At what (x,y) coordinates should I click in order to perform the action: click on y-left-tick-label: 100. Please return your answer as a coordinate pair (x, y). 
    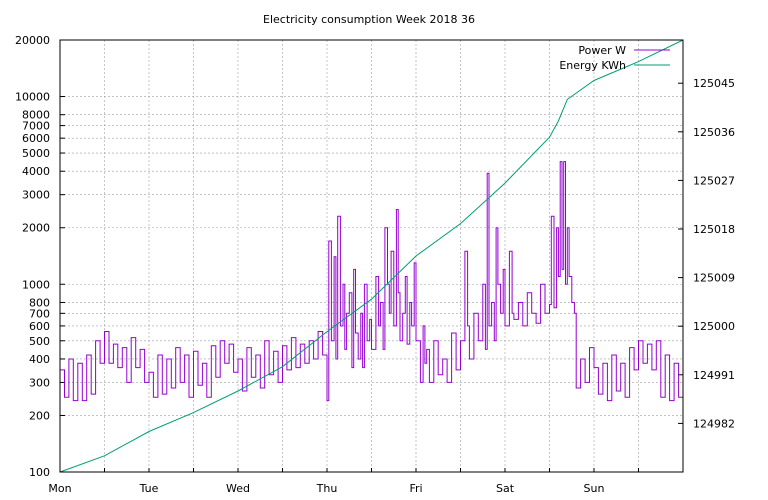
    Looking at the image, I should click on (39, 472).